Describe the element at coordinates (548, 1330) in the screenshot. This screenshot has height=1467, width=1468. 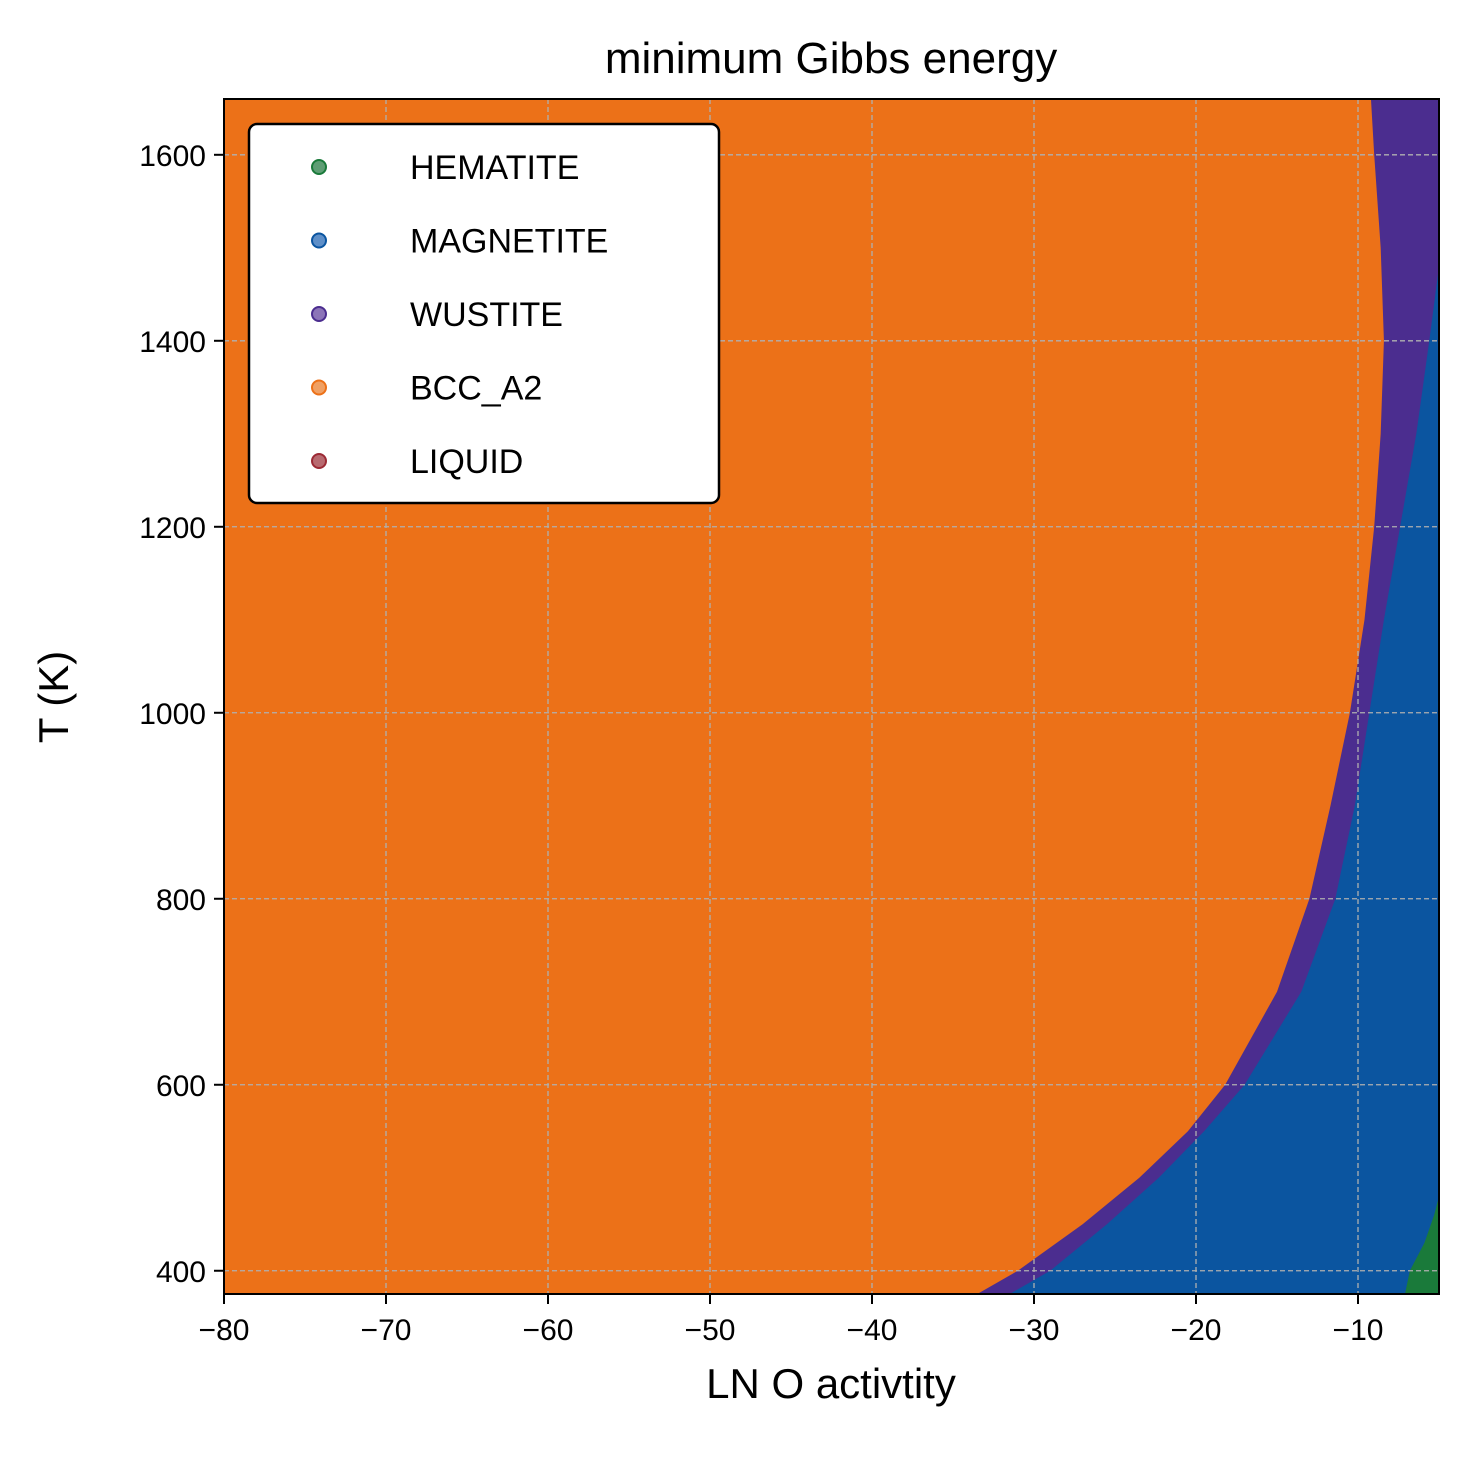
I see `x-tick-label: −60` at that location.